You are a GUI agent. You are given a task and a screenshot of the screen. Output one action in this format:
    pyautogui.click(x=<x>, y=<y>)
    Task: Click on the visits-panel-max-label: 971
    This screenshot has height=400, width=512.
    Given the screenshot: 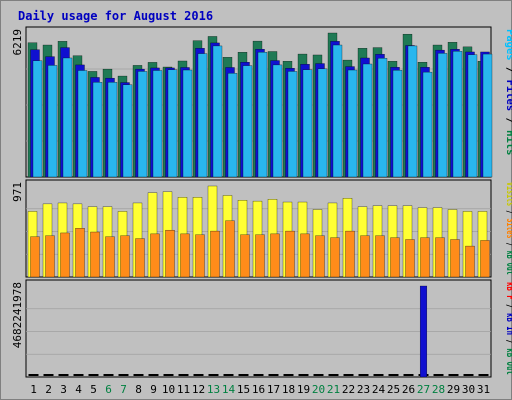 What is the action you would take?
    pyautogui.click(x=17, y=192)
    